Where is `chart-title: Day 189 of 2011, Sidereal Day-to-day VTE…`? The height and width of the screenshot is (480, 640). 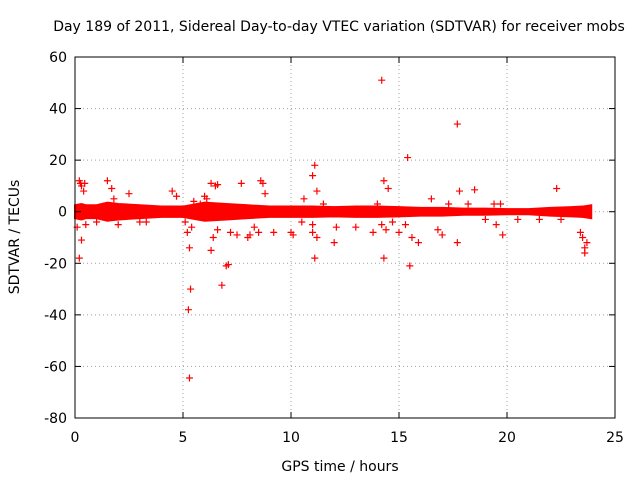 chart-title: Day 189 of 2011, Sidereal Day-to-day VTE… is located at coordinates (339, 27).